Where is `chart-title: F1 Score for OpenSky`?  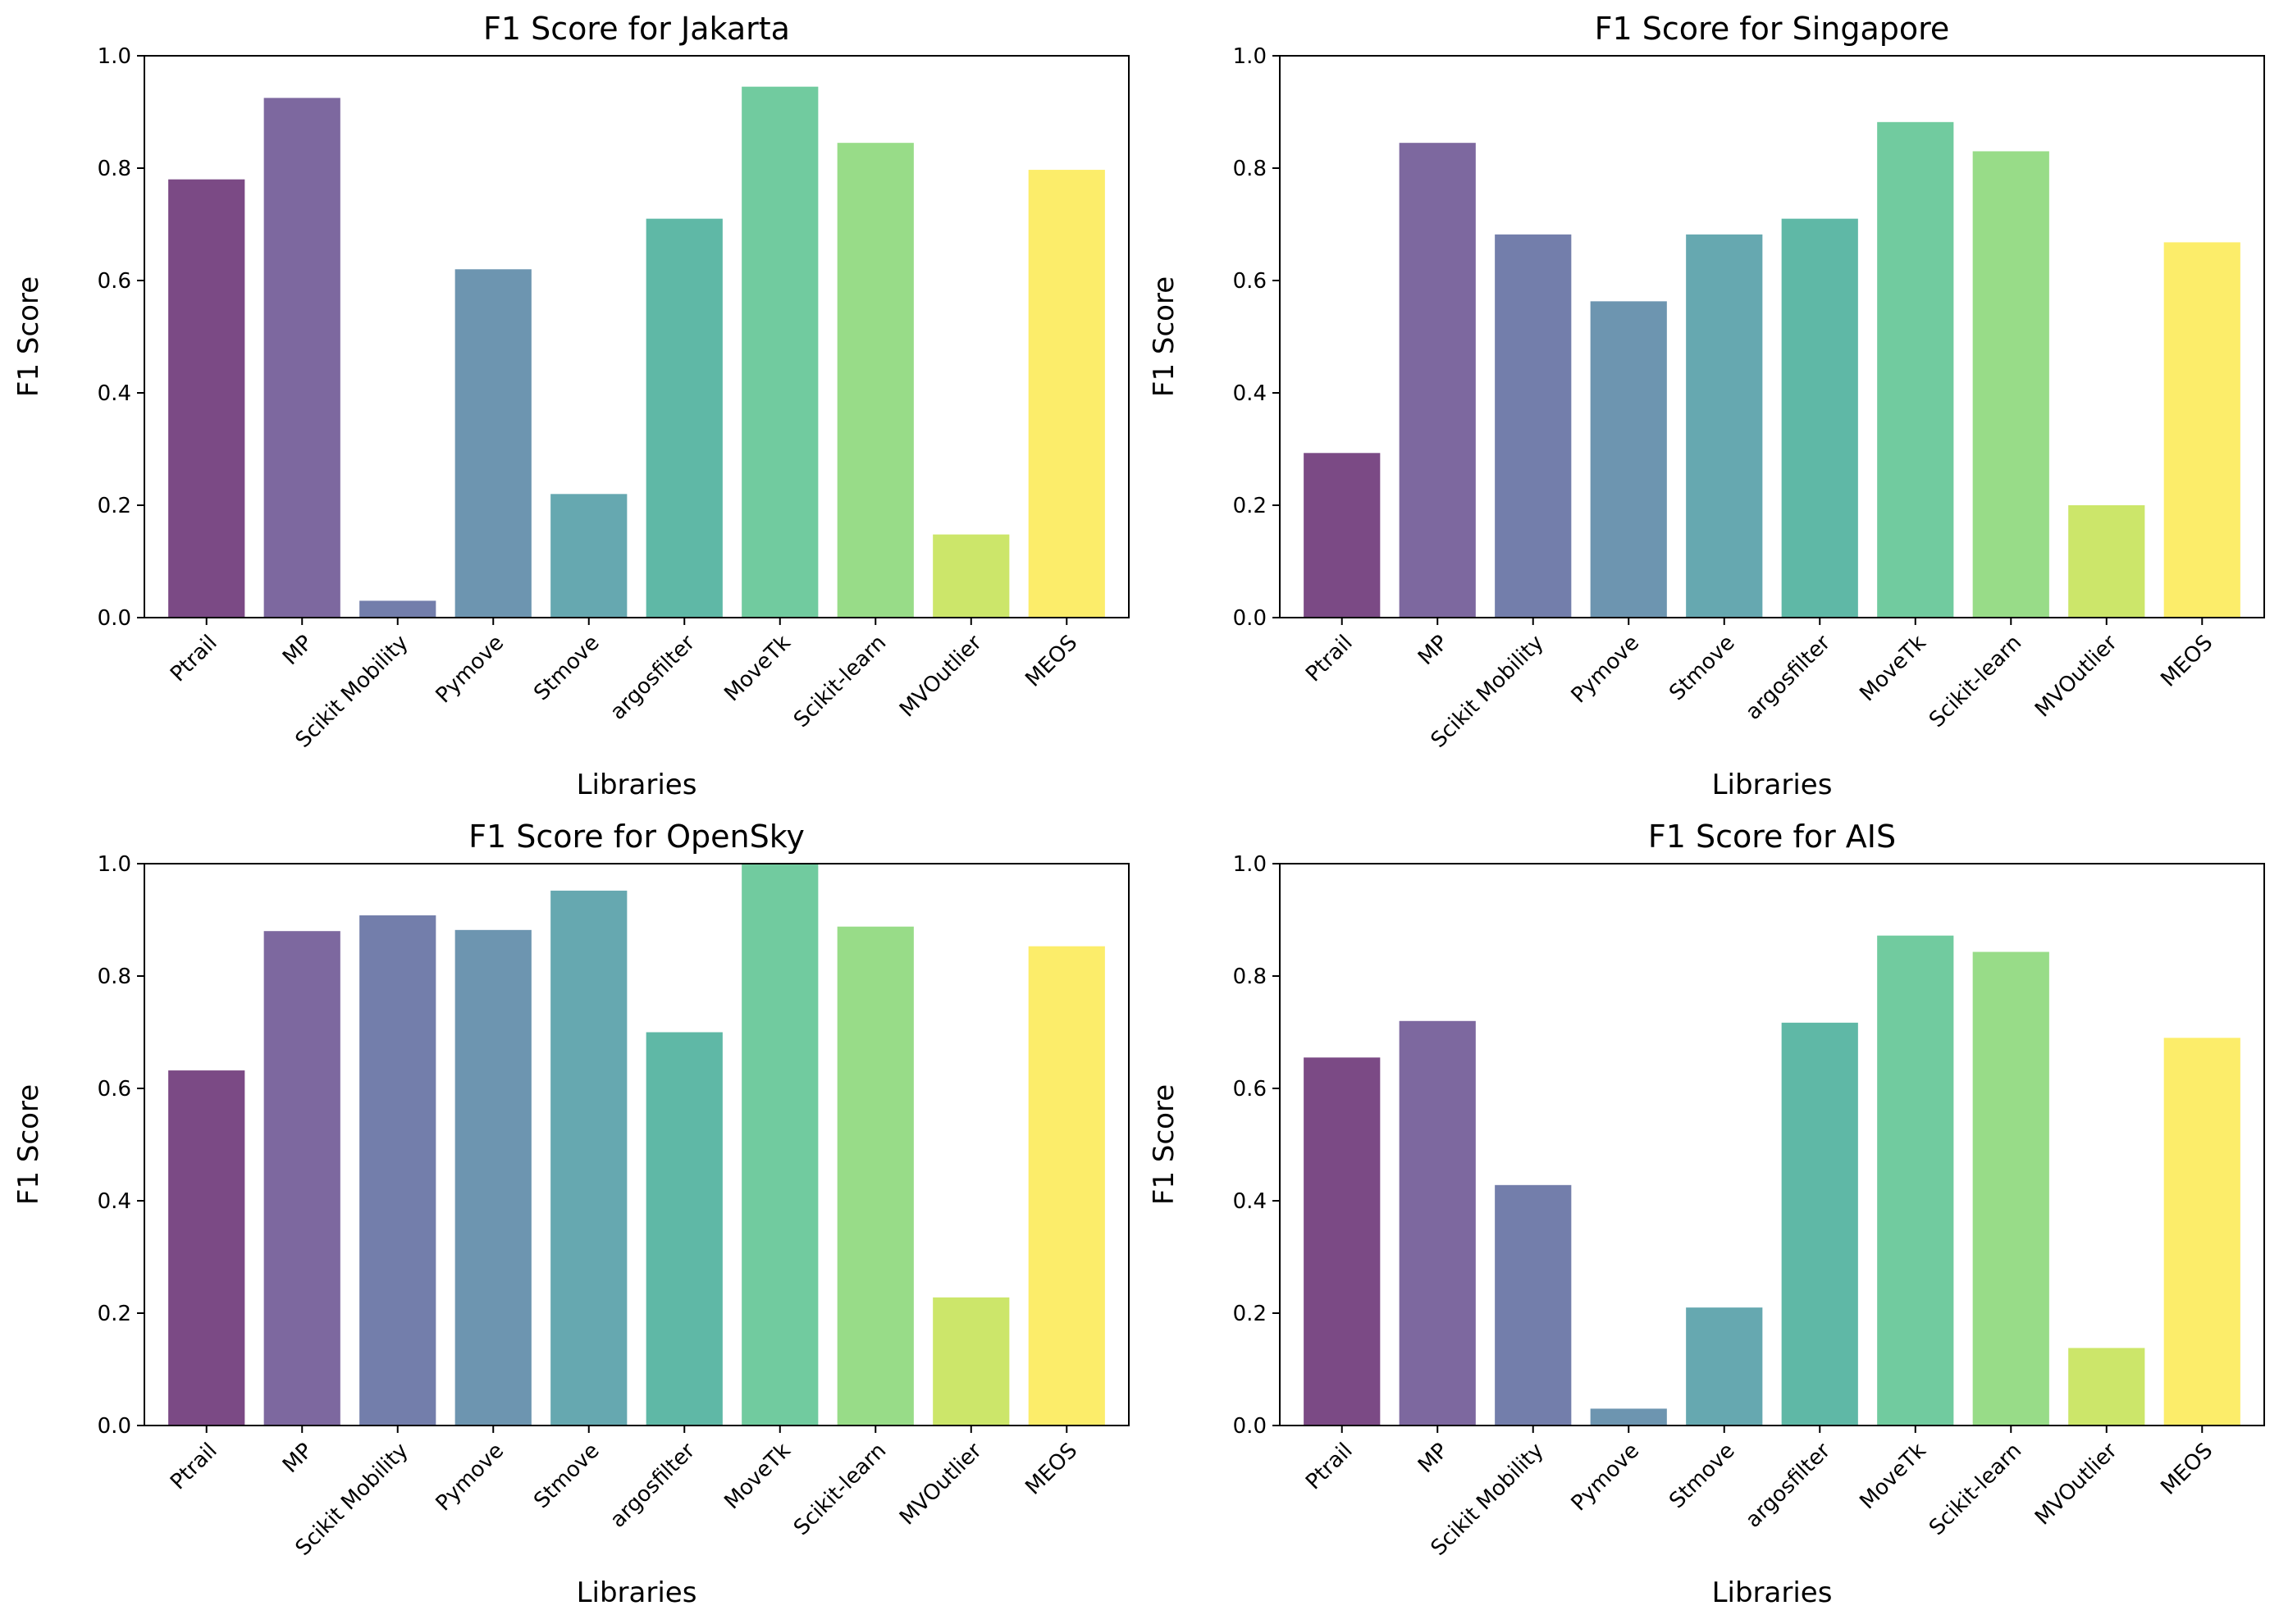
chart-title: F1 Score for OpenSky is located at coordinates (636, 837).